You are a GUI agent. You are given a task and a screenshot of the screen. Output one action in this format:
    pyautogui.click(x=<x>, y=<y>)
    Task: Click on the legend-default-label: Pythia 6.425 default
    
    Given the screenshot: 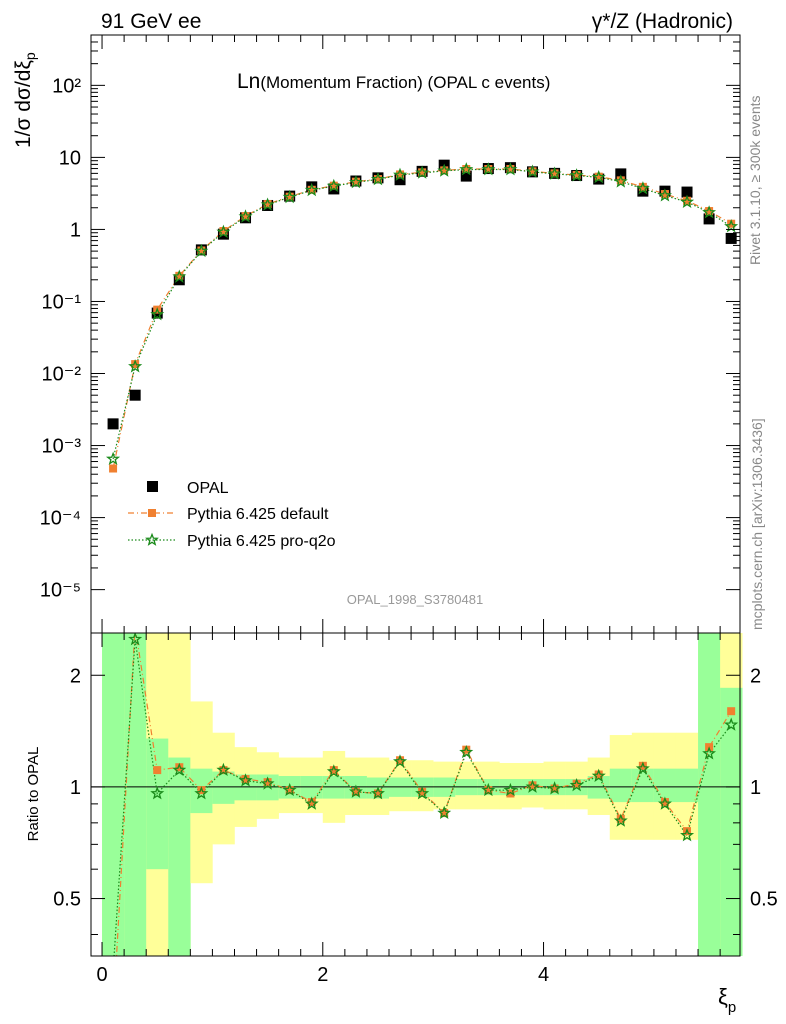 What is the action you would take?
    pyautogui.click(x=258, y=514)
    